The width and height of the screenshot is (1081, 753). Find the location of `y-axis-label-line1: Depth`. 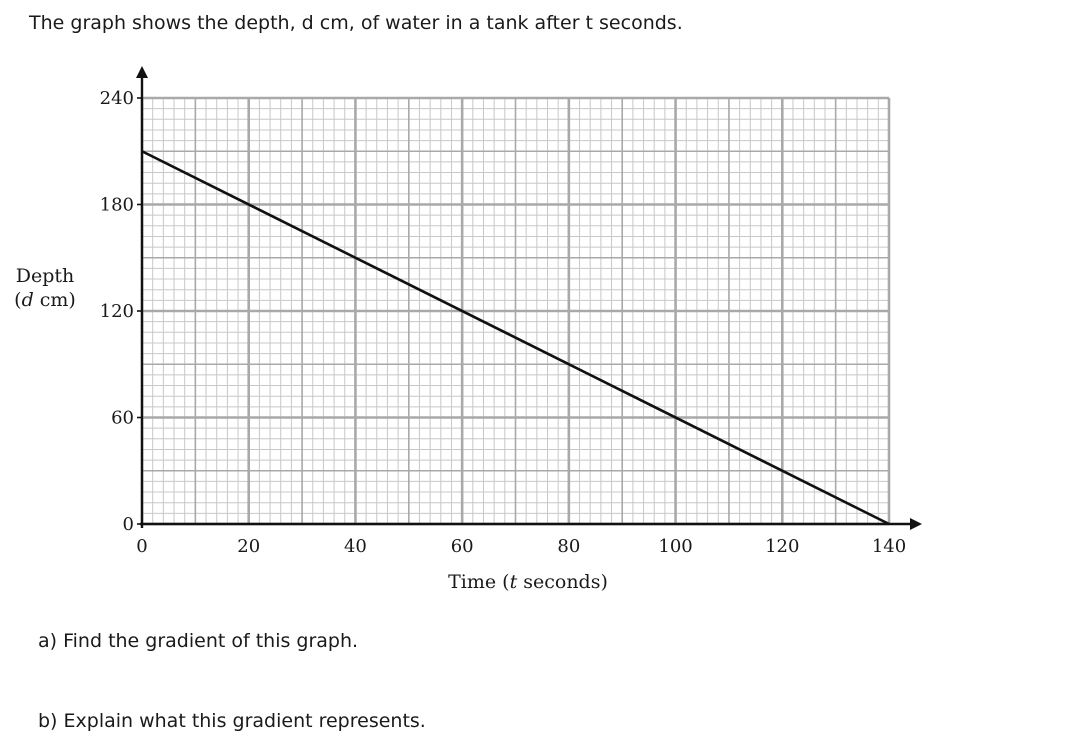

y-axis-label-line1: Depth is located at coordinates (45, 276).